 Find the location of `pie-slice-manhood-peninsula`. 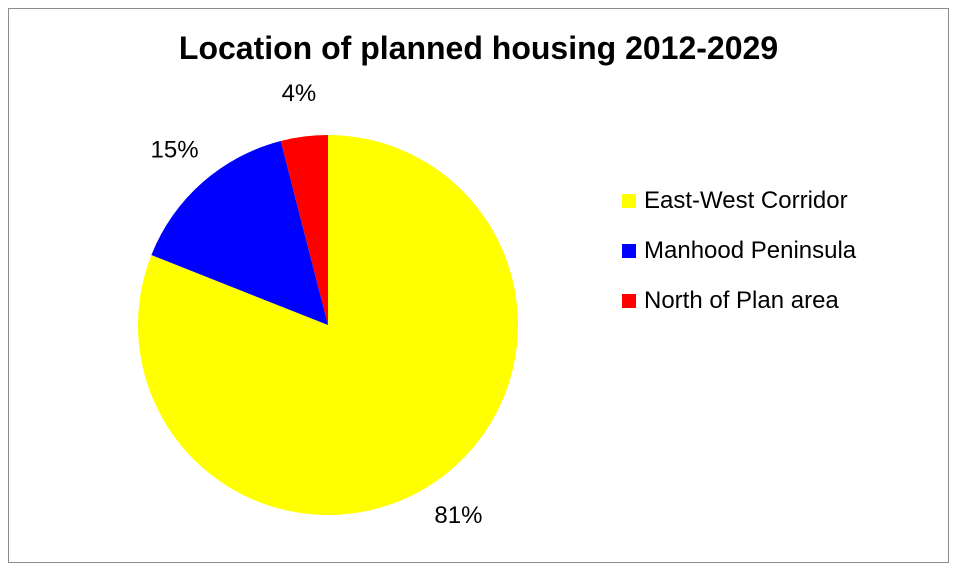

pie-slice-manhood-peninsula is located at coordinates (239, 232).